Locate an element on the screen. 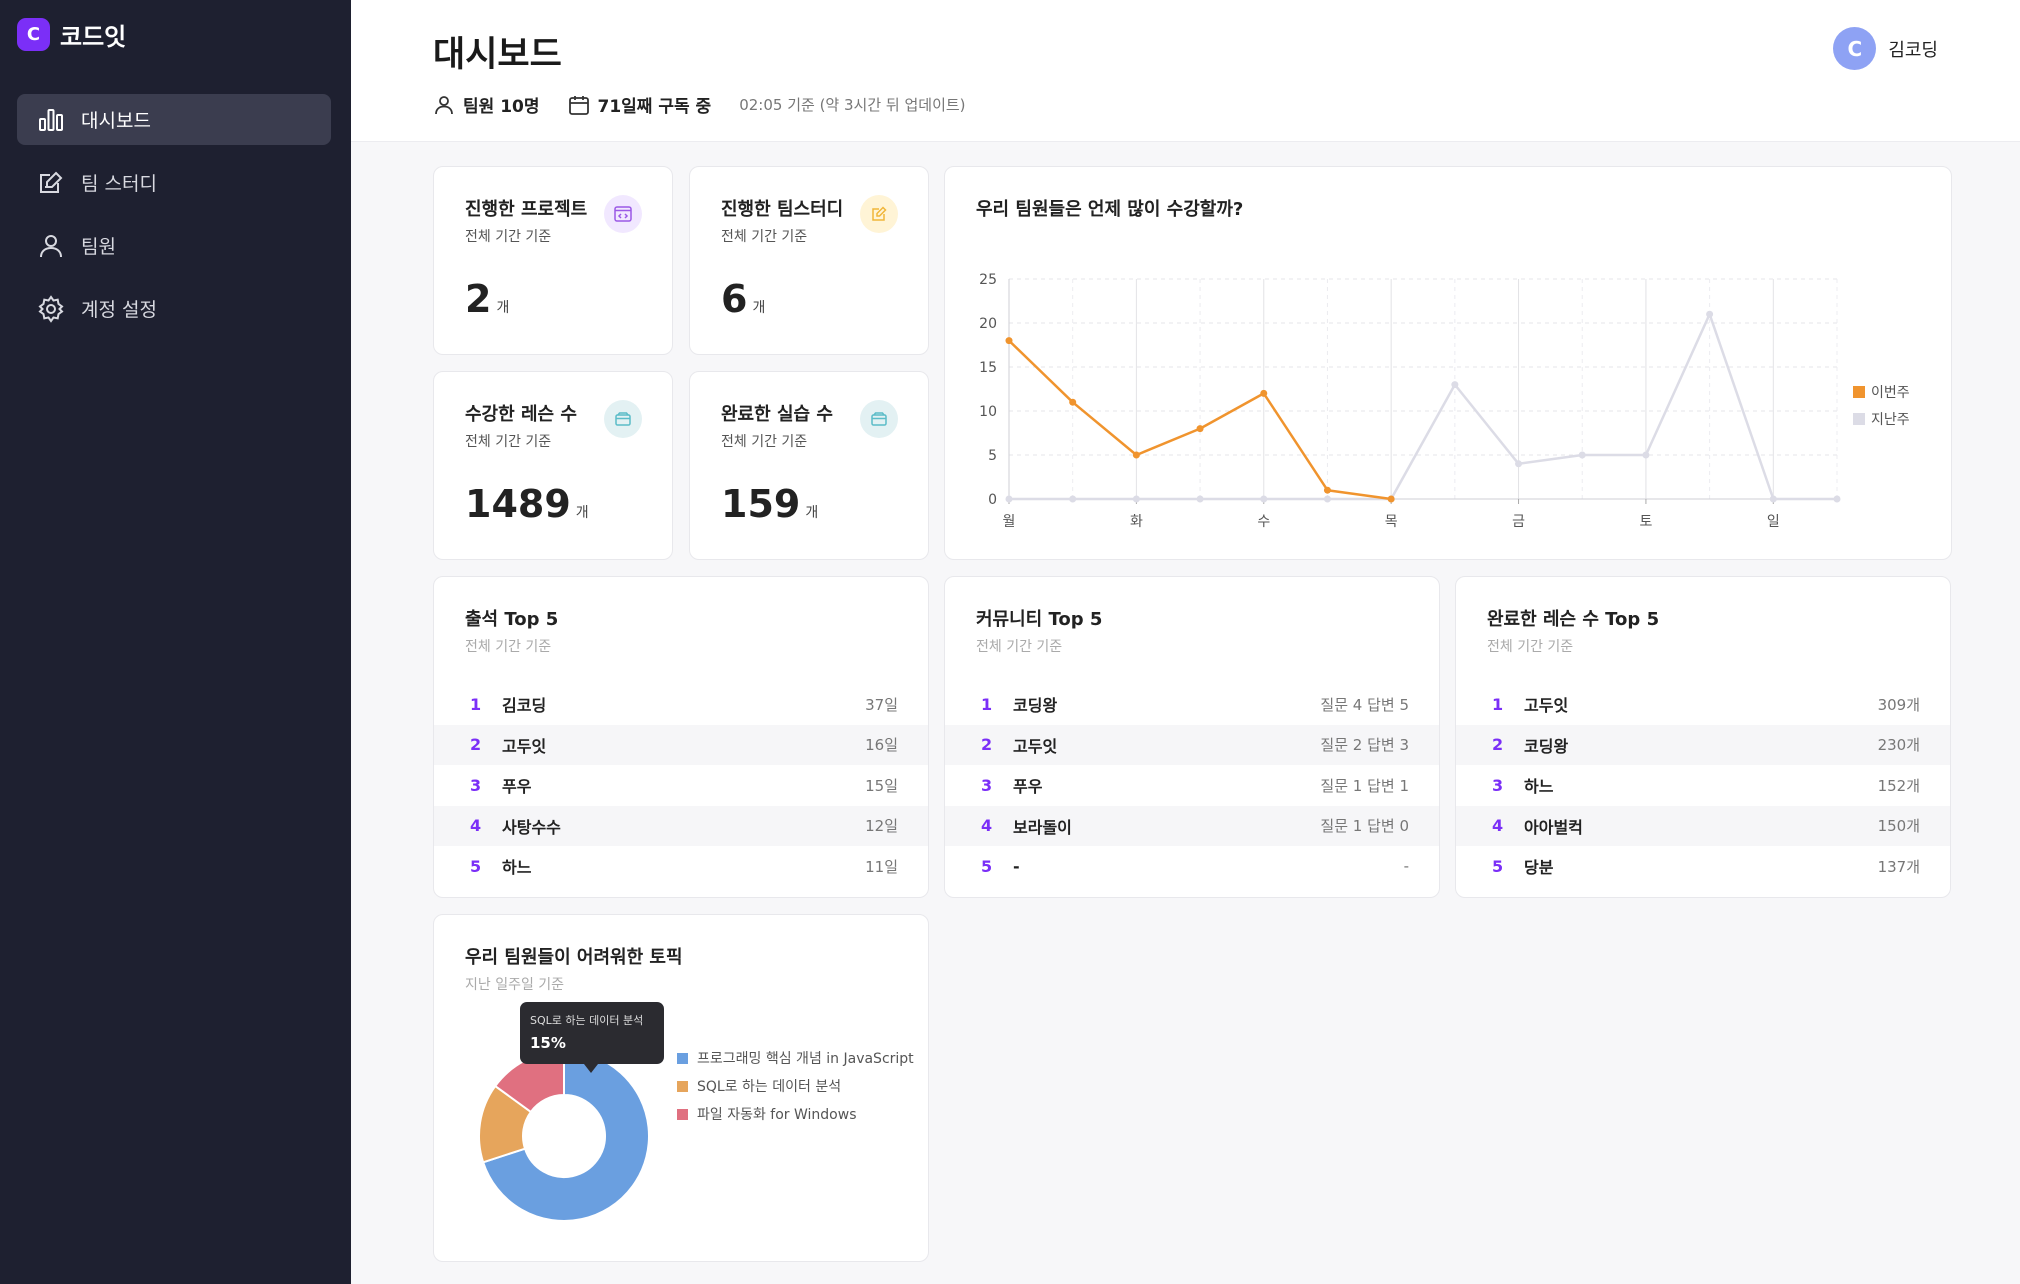 This screenshot has width=2020, height=1284. rank-value: 230개 is located at coordinates (1898, 745).